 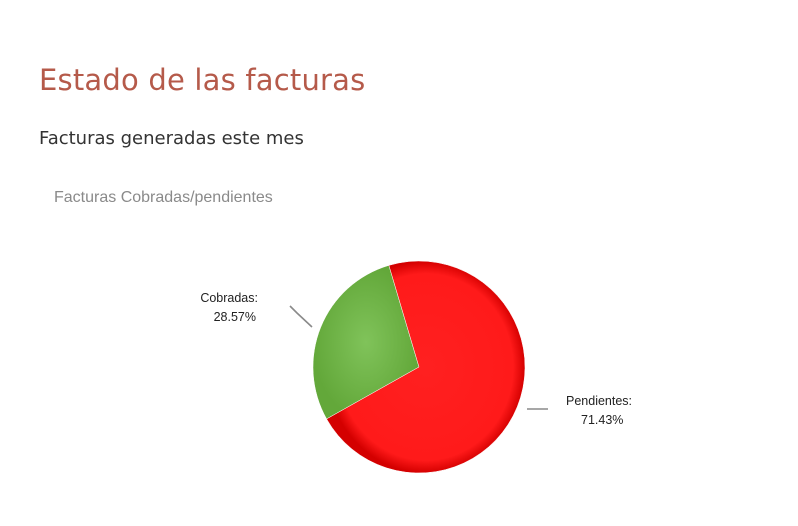 What do you see at coordinates (171, 138) in the screenshot?
I see `section-title: Facturas generadas este mes` at bounding box center [171, 138].